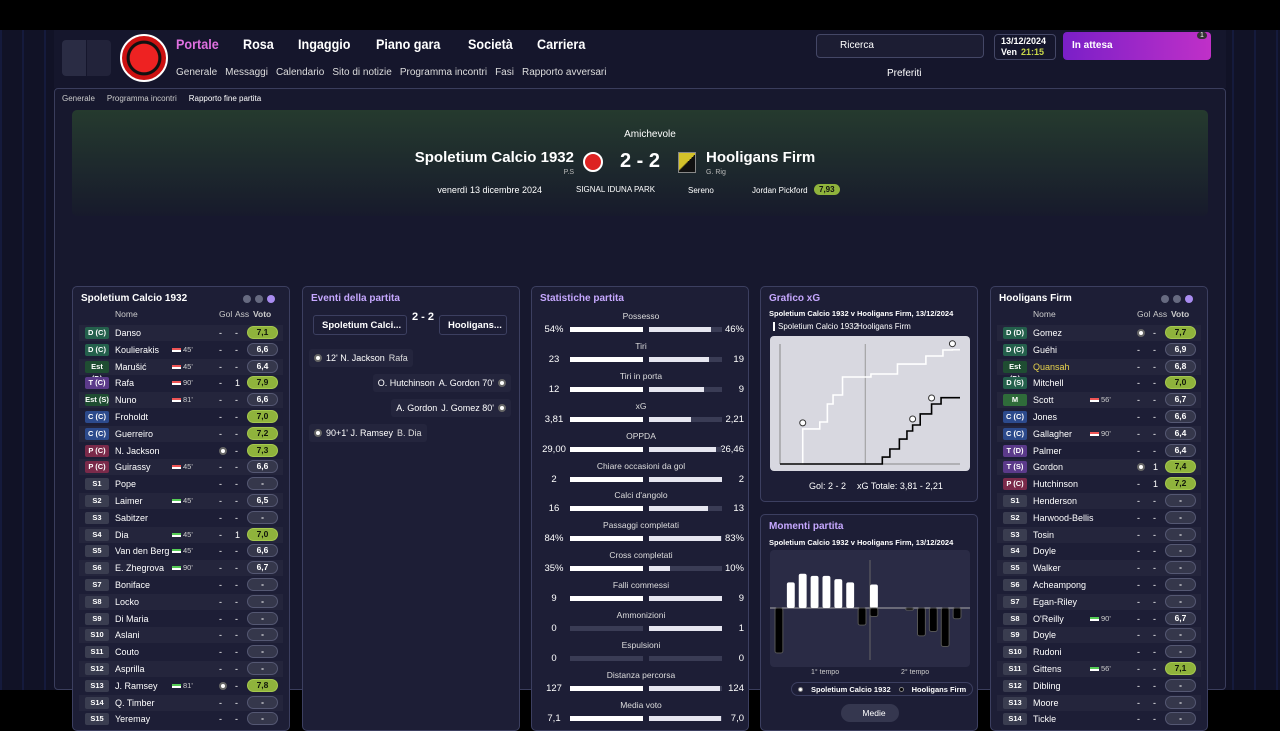 This screenshot has height=731, width=1280. I want to click on stat-home: 35%, so click(554, 569).